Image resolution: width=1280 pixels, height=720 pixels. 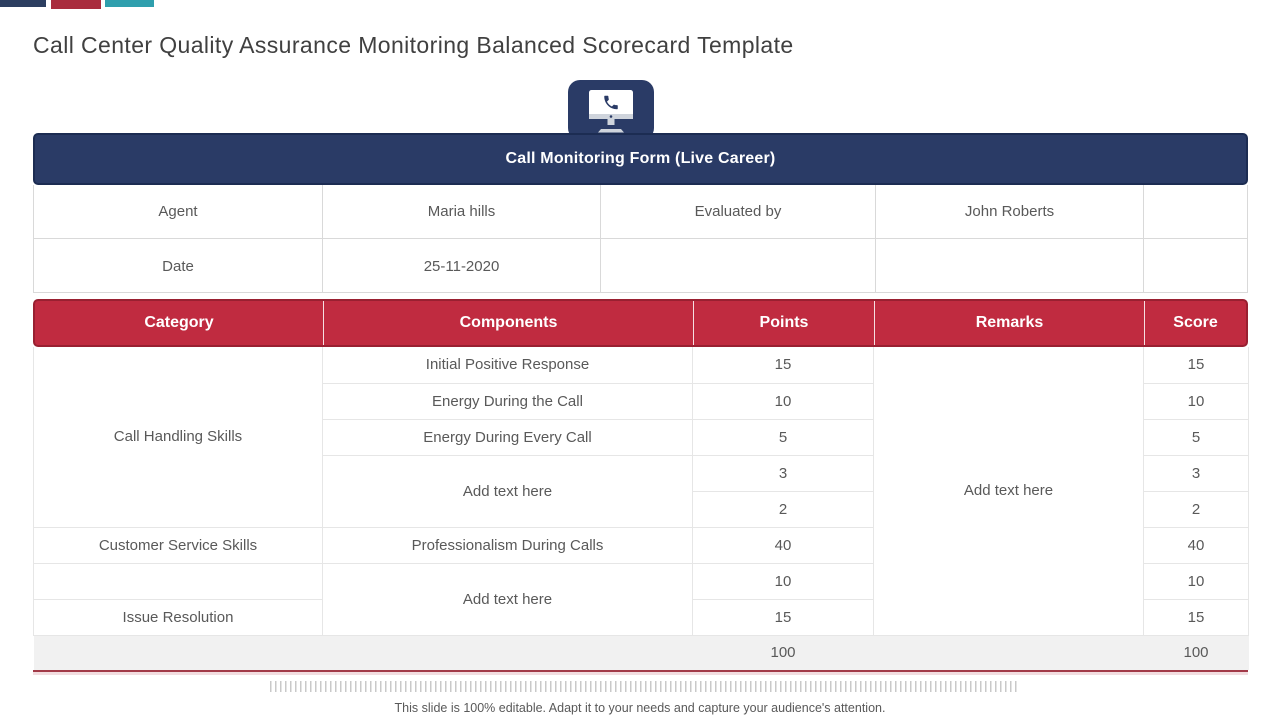 What do you see at coordinates (462, 212) in the screenshot?
I see `agent-value: Maria hills` at bounding box center [462, 212].